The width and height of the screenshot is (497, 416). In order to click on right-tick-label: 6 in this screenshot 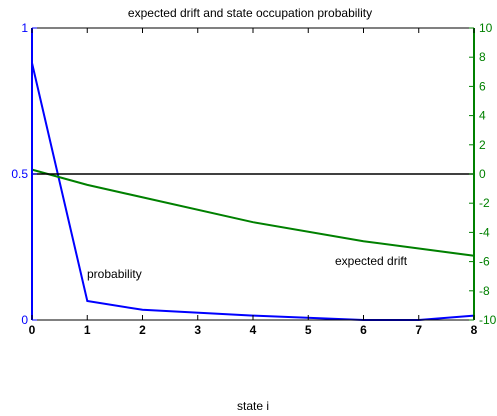, I will do `click(482, 86)`.